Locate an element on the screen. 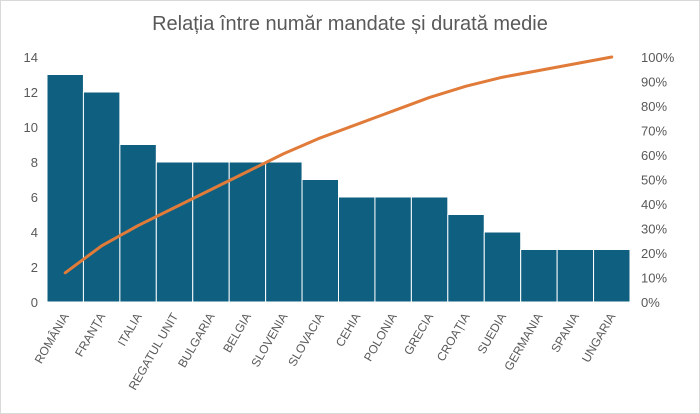  bar-belgia is located at coordinates (247, 232).